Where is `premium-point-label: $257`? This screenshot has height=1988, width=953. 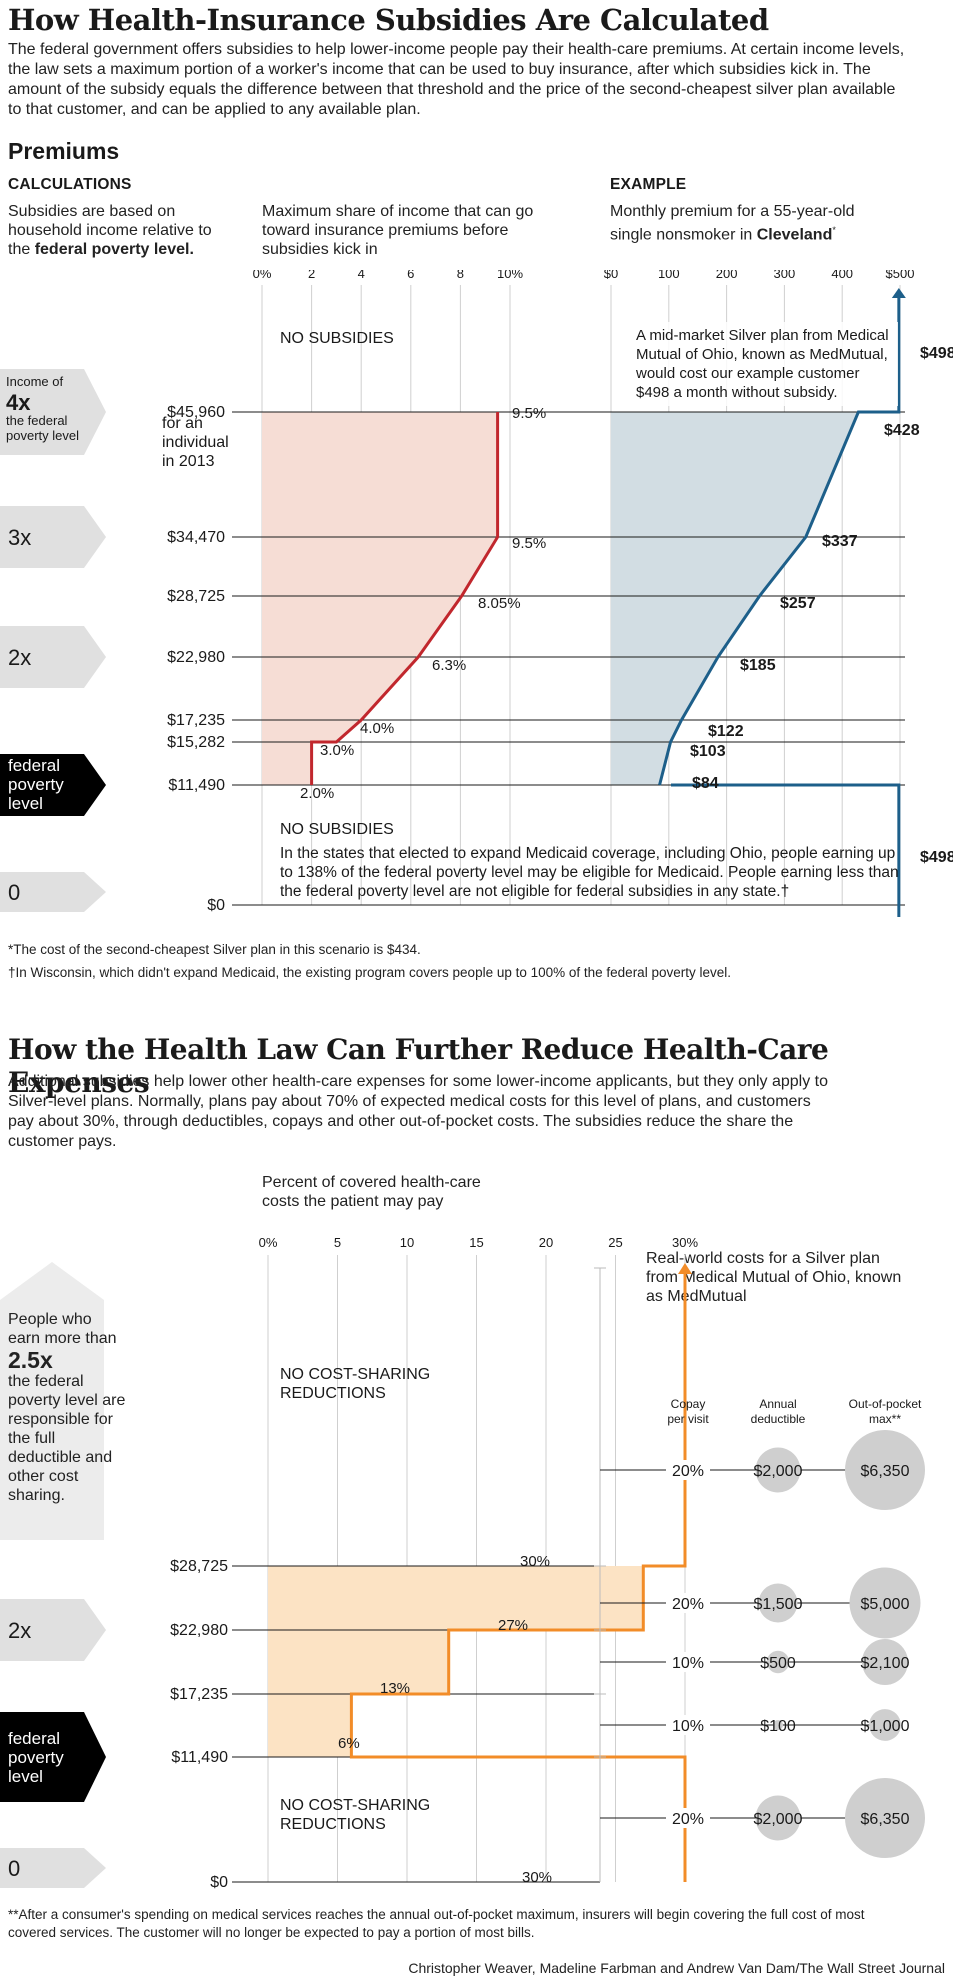
premium-point-label: $257 is located at coordinates (798, 603).